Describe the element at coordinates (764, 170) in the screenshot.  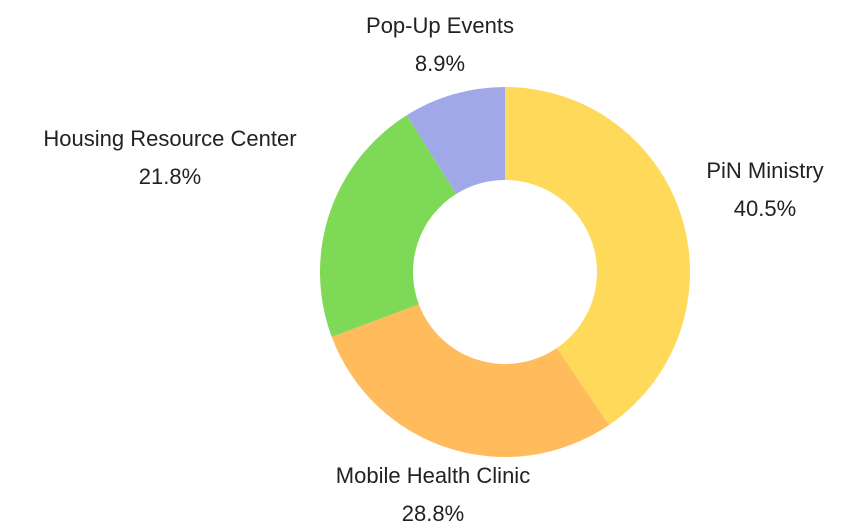
I see `slice-label: PiN Ministry` at that location.